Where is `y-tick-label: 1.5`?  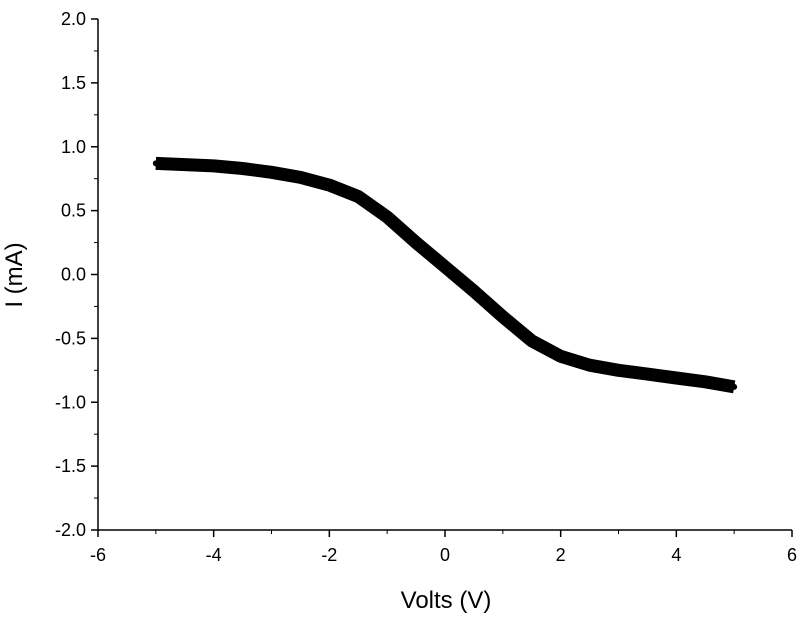
y-tick-label: 1.5 is located at coordinates (73, 83).